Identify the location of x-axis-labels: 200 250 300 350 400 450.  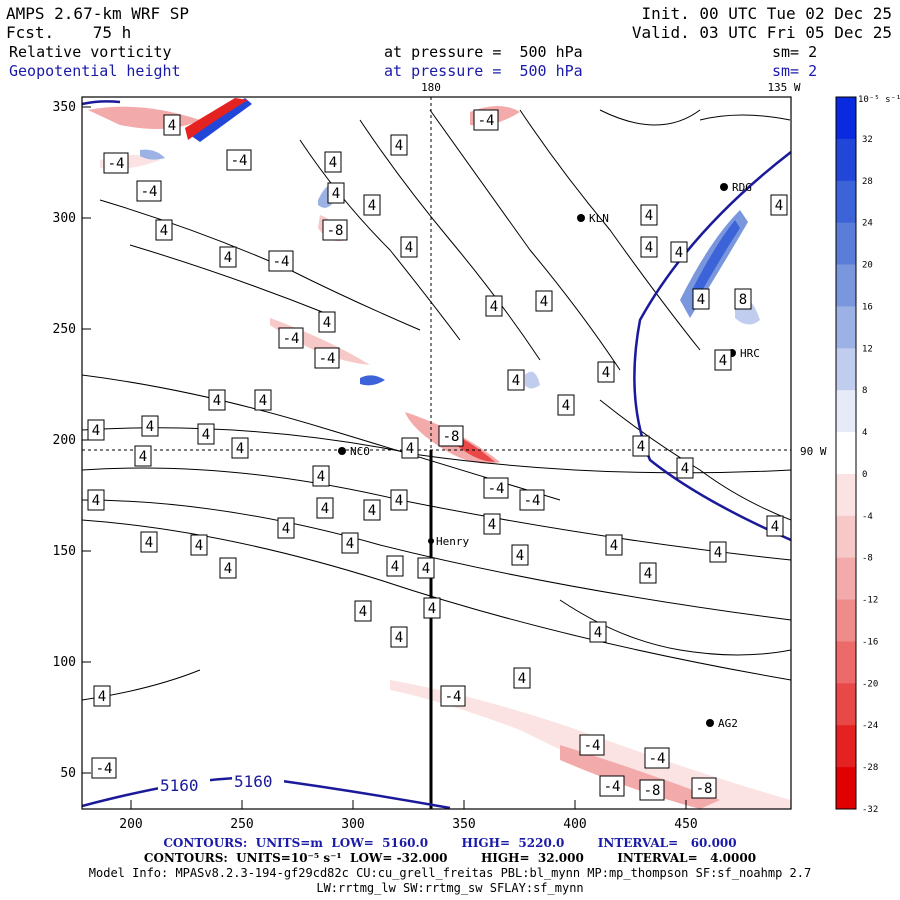
(408, 824).